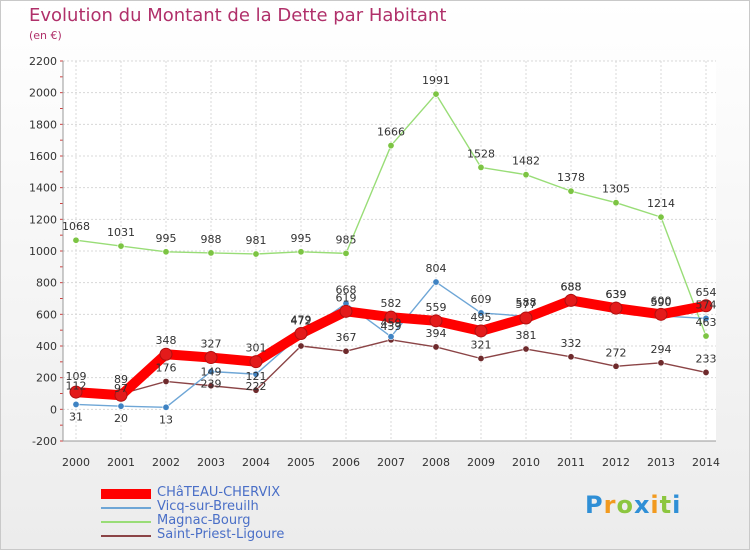 Image resolution: width=750 pixels, height=550 pixels. I want to click on data-label: 1378, so click(571, 177).